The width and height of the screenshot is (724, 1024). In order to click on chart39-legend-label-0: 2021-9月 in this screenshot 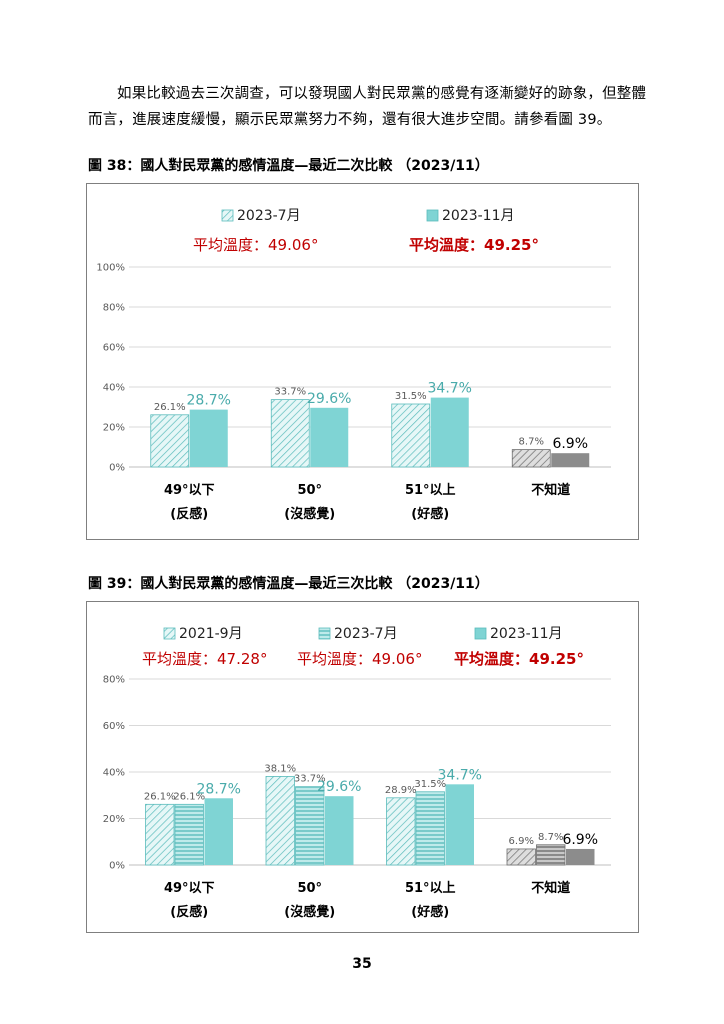, I will do `click(211, 634)`.